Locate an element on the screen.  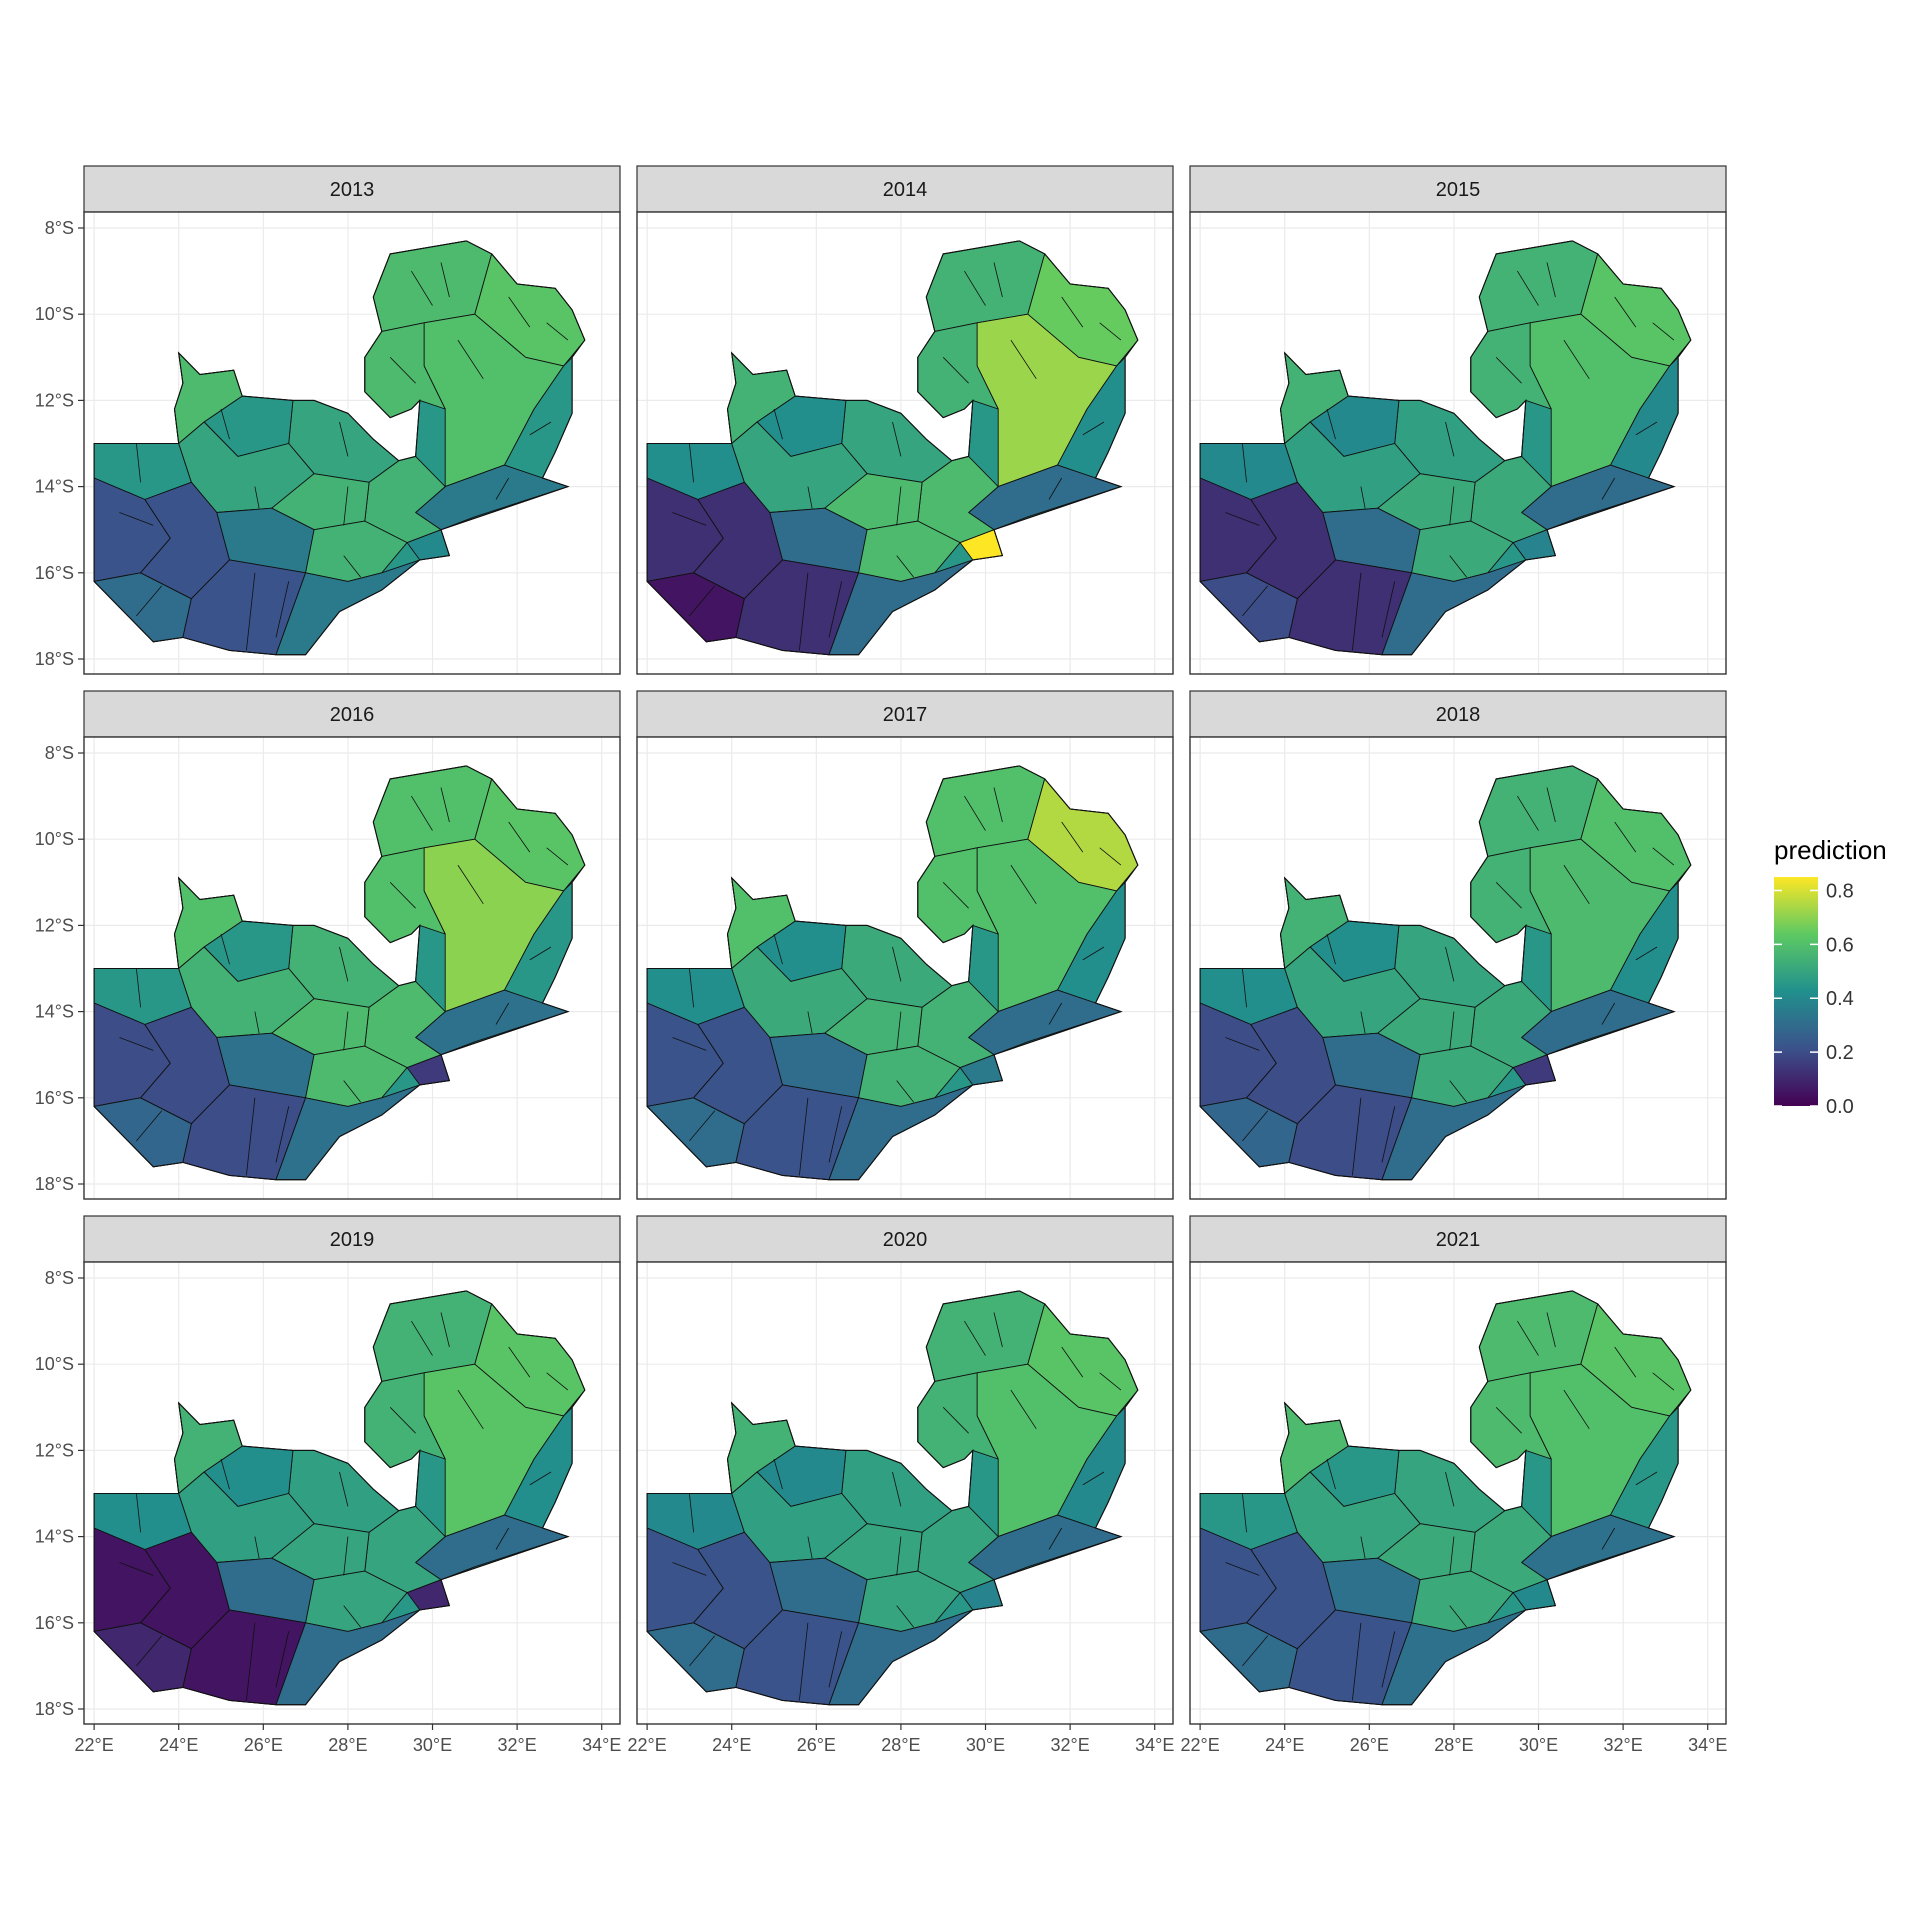
facet-strip-label: 2016 is located at coordinates (352, 715).